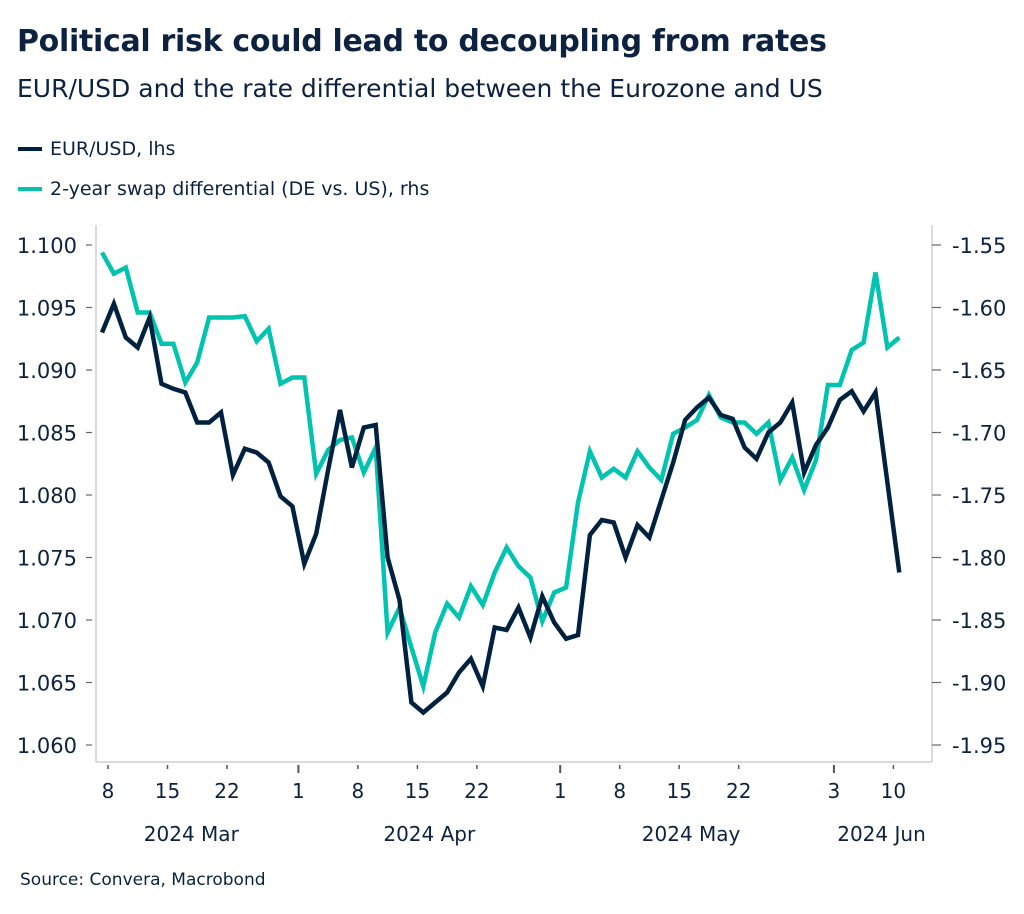 This screenshot has height=914, width=1024. I want to click on y-right-tick-label: -1.95, so click(979, 746).